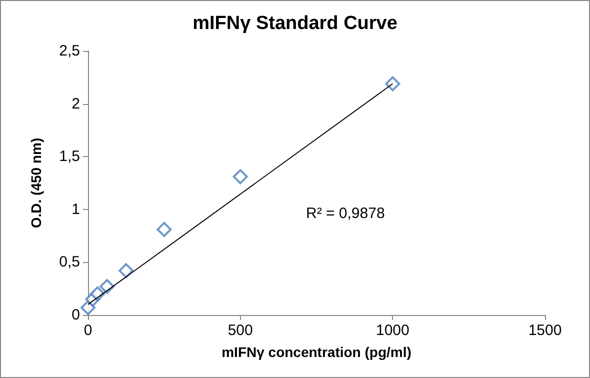 The height and width of the screenshot is (378, 590). Describe the element at coordinates (76, 103) in the screenshot. I see `y-tick-label: 2` at that location.